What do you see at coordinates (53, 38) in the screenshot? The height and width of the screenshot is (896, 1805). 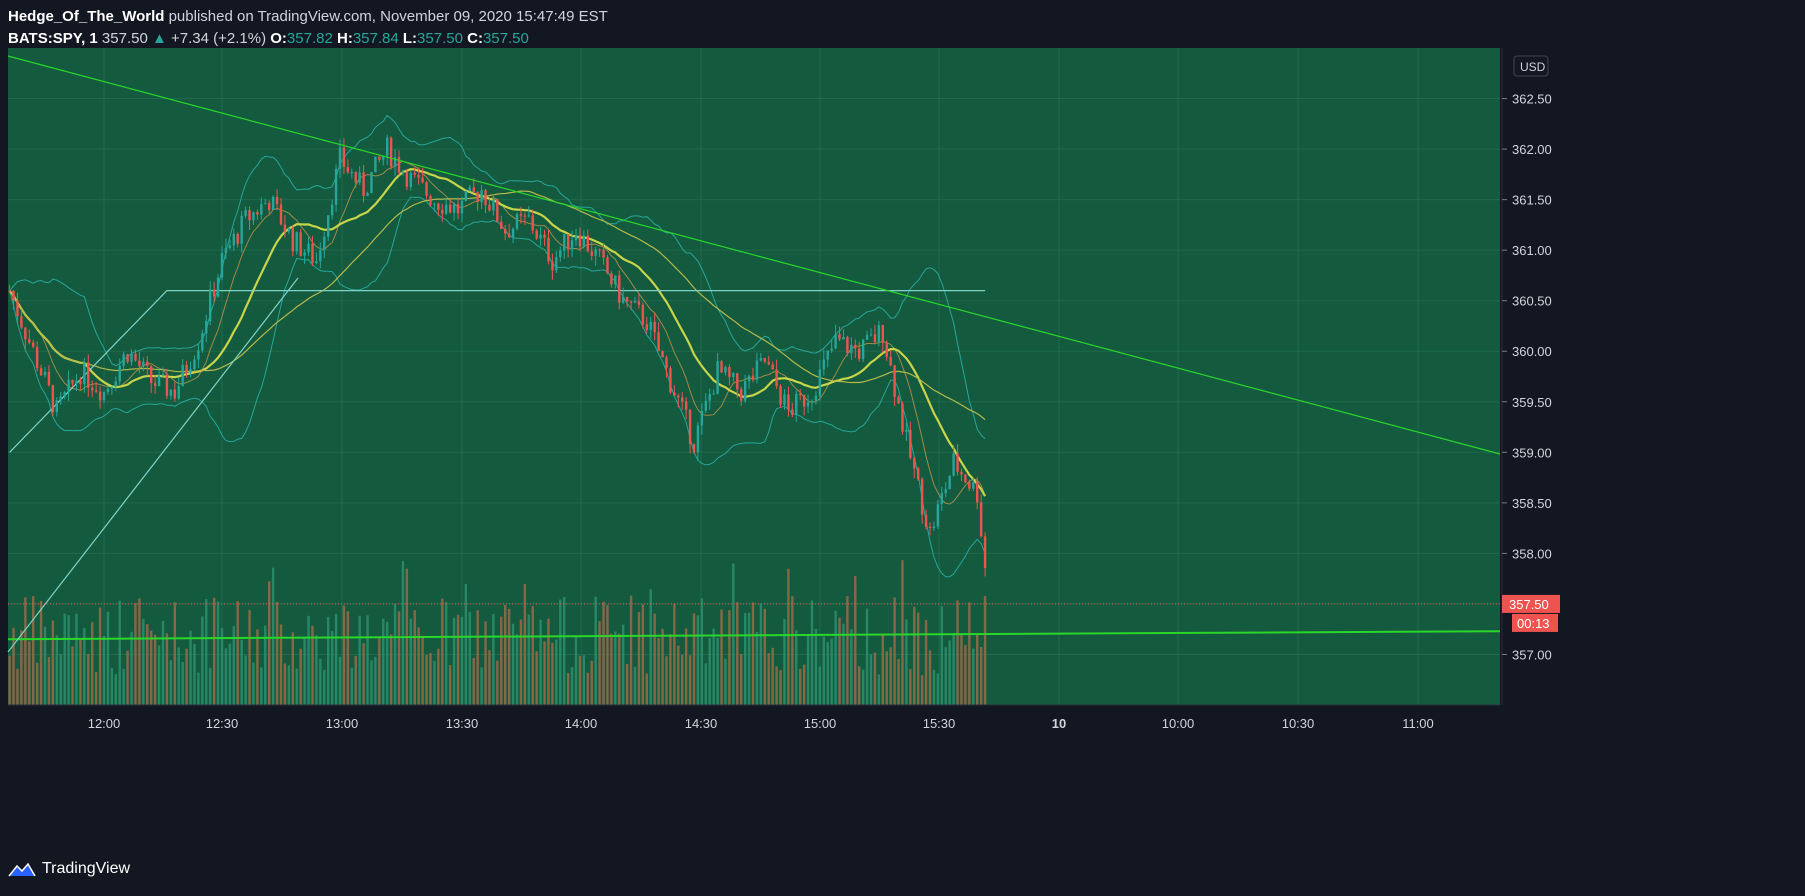 I see `symbol: BATS:SPY, 1` at bounding box center [53, 38].